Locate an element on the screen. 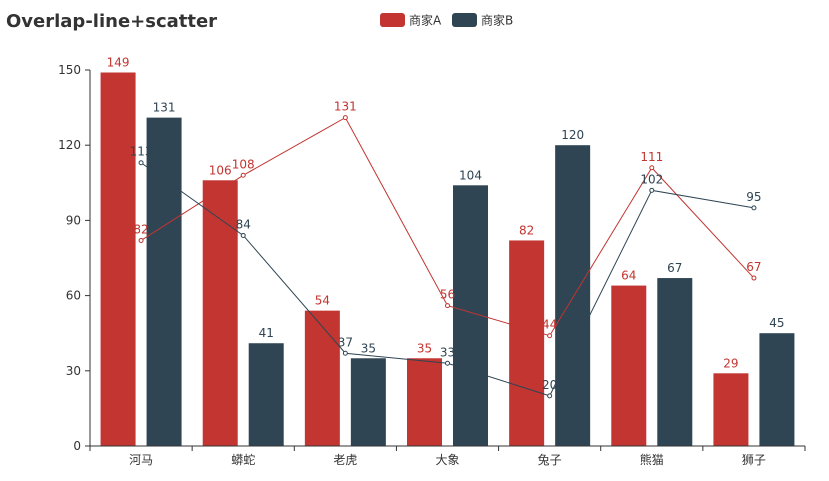 The height and width of the screenshot is (481, 829). point-label-s2-0: 113 is located at coordinates (141, 152).